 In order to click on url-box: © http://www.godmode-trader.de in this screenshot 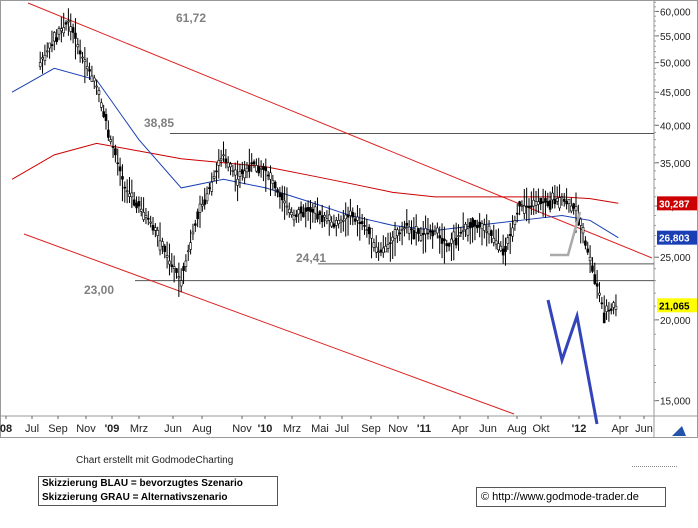, I will do `click(571, 497)`.